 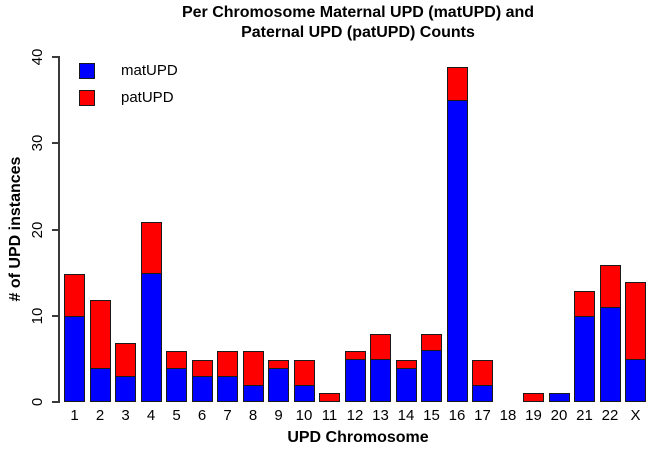 What do you see at coordinates (533, 415) in the screenshot?
I see `x-tick-label-19: 19` at bounding box center [533, 415].